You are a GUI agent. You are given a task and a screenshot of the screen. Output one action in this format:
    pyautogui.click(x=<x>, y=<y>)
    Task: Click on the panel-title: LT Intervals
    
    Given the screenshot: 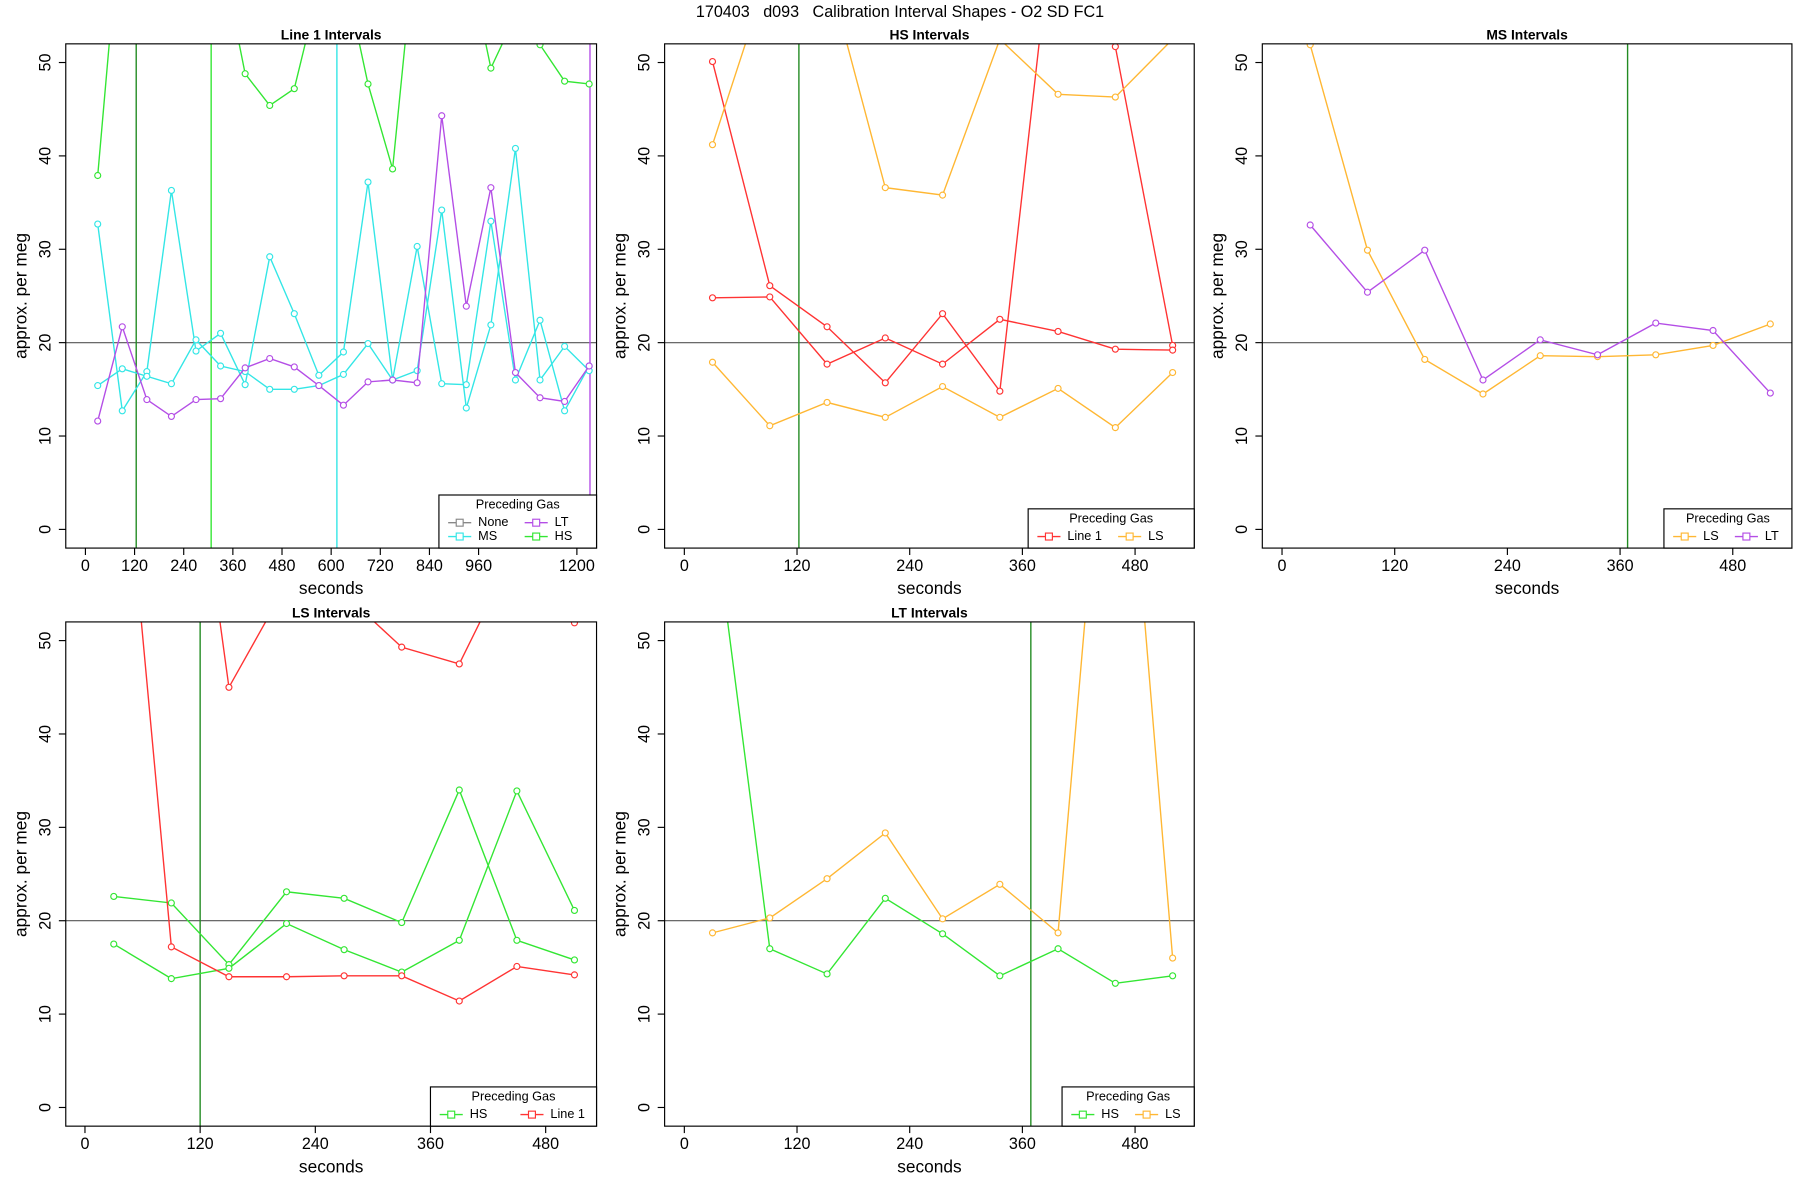 What is the action you would take?
    pyautogui.click(x=929, y=613)
    